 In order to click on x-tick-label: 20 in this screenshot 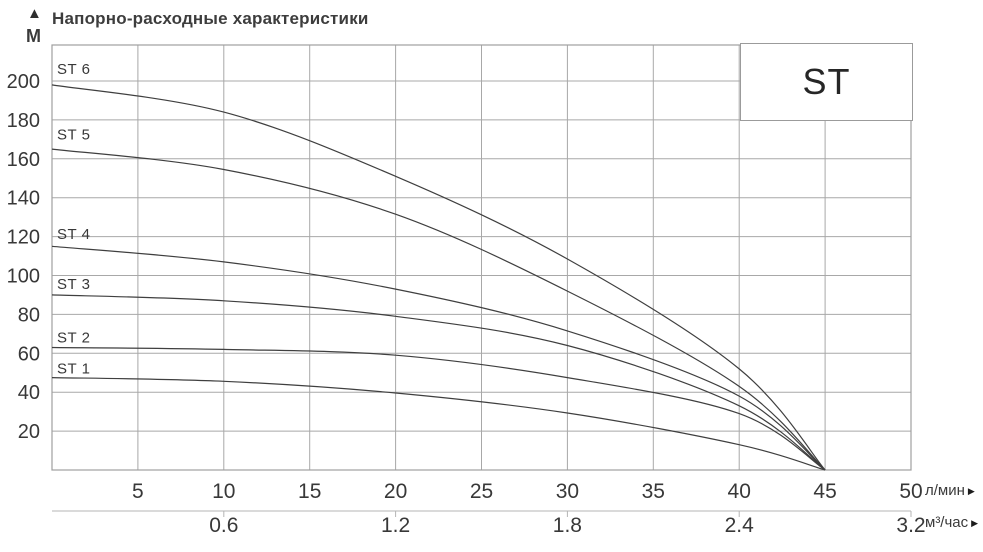, I will do `click(395, 491)`.